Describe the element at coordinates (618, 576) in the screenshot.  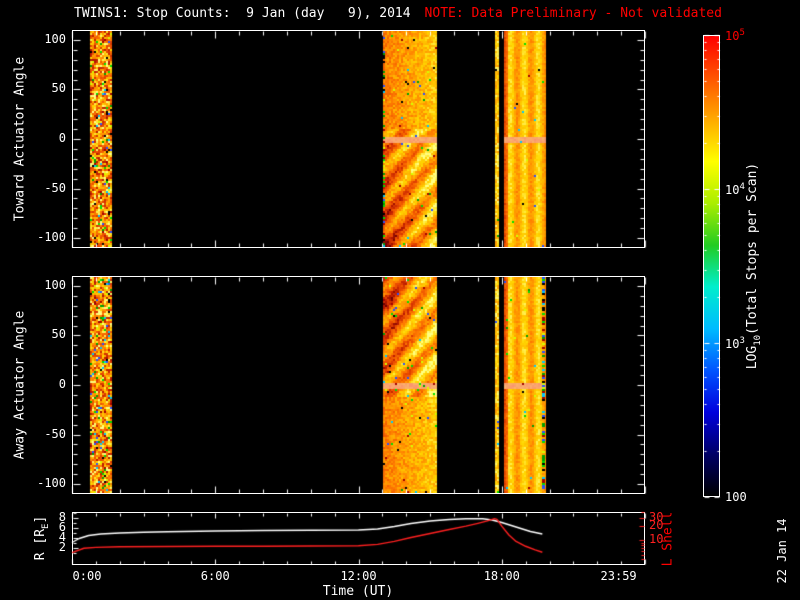
I see `x-tick-label: 23:59` at that location.